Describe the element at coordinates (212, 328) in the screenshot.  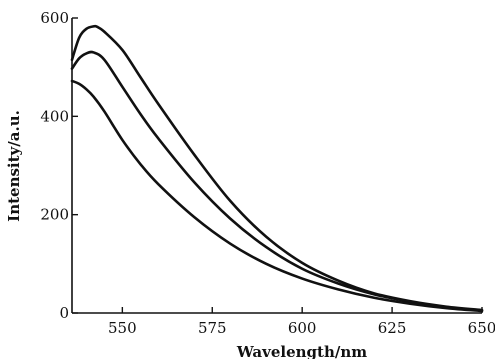
I see `x-tick-label: 575` at that location.